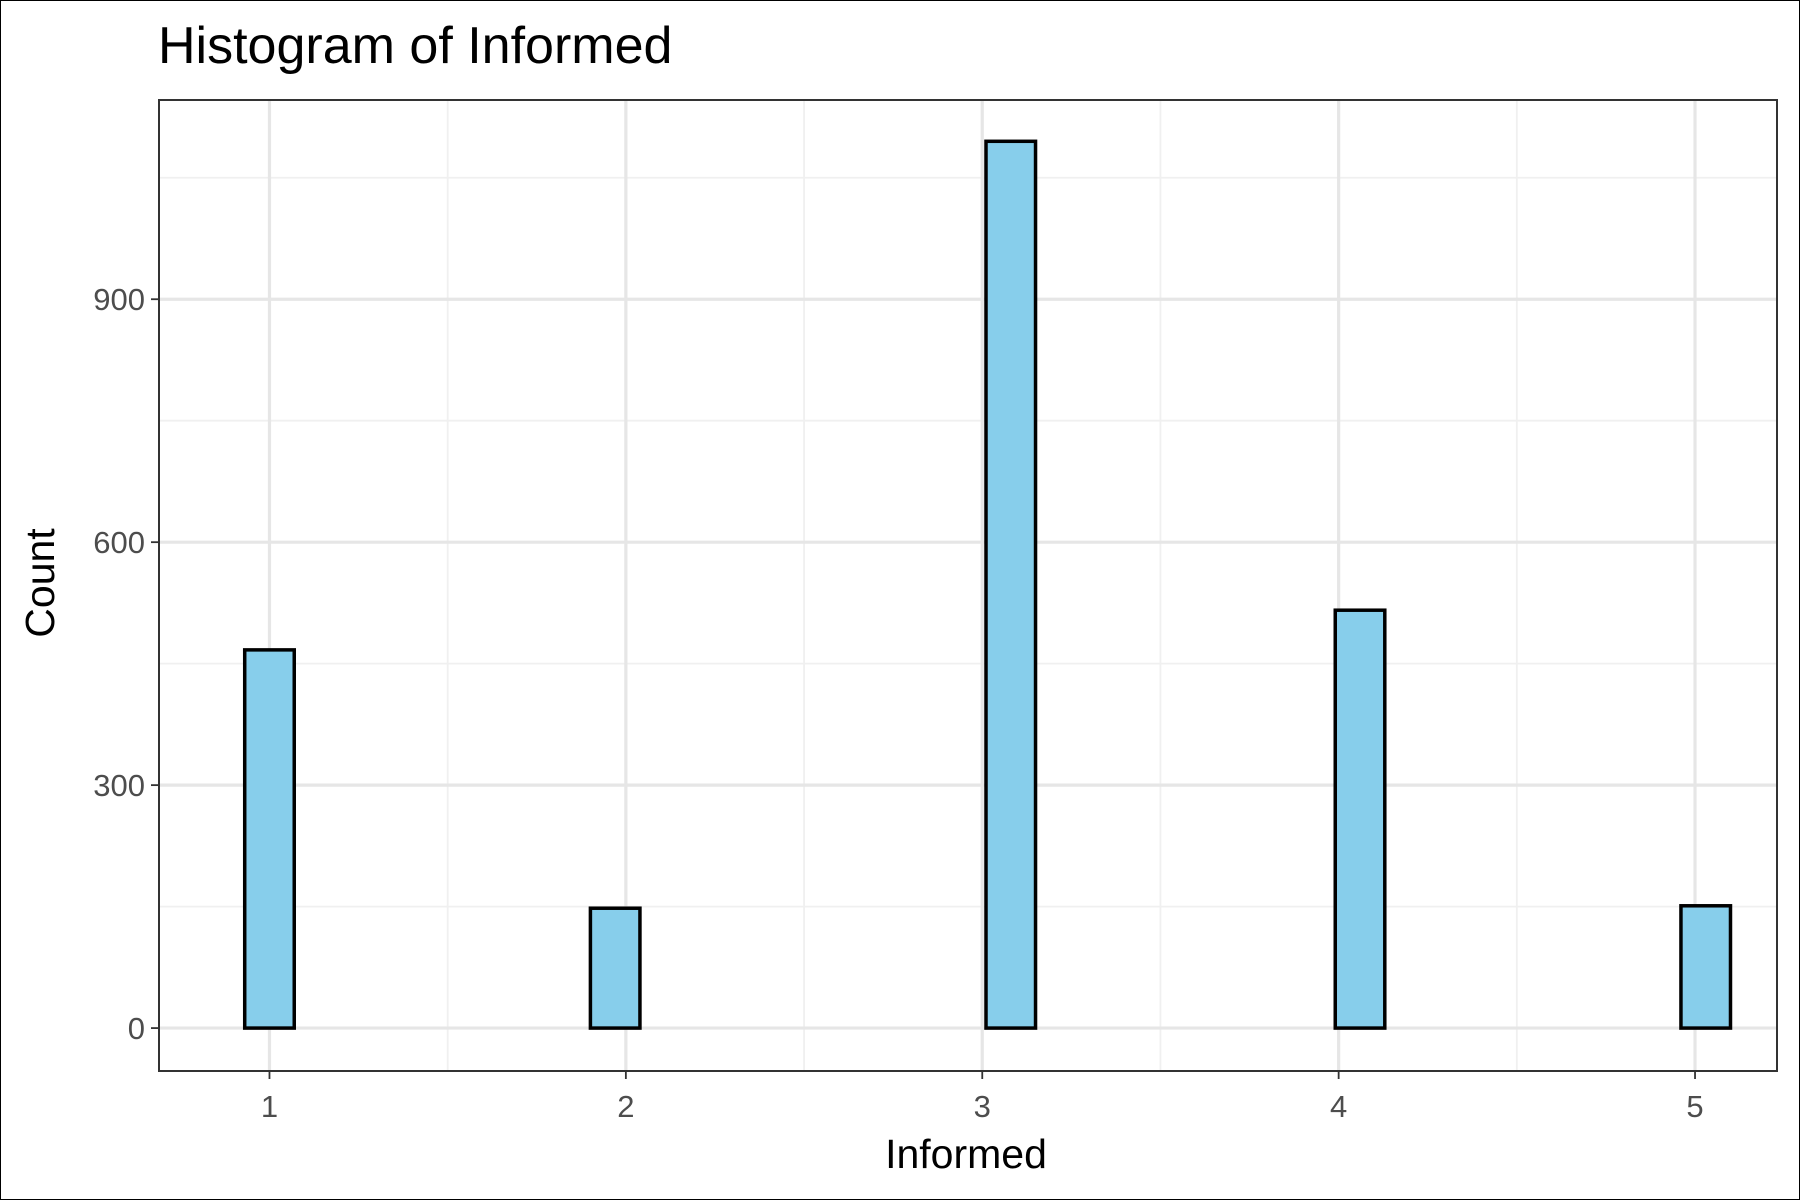 The image size is (1800, 1201). I want to click on chart-title: Histogram of Informed, so click(415, 46).